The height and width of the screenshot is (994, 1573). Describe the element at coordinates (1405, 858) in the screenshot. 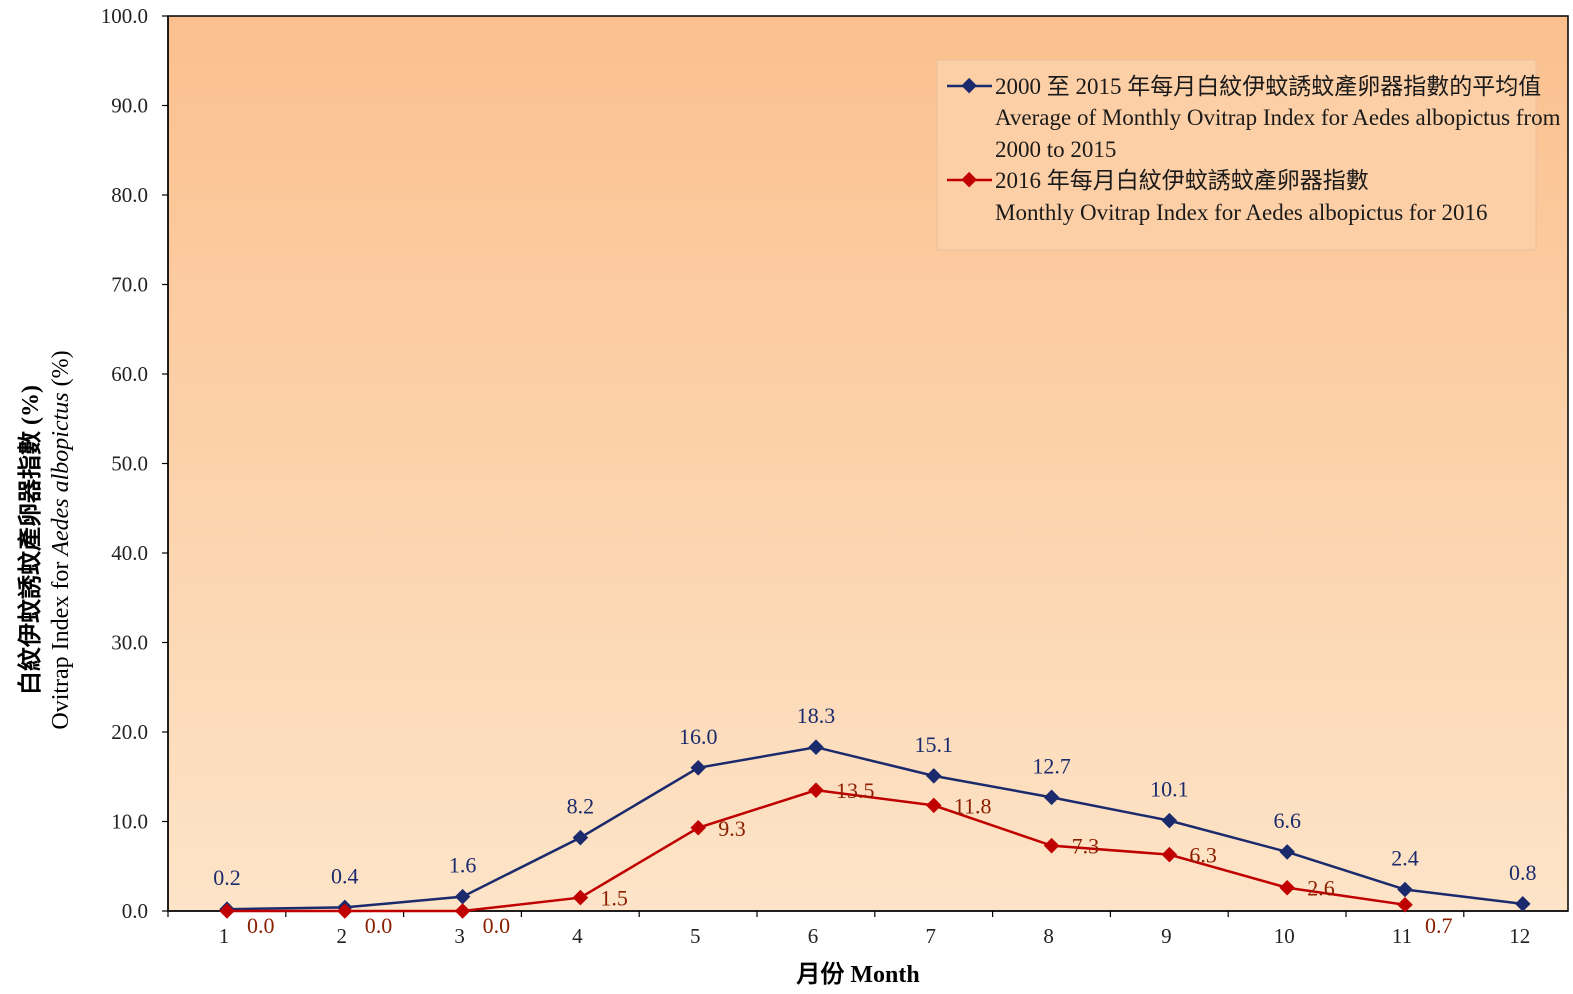

I see `data-label-average: 2.4` at that location.